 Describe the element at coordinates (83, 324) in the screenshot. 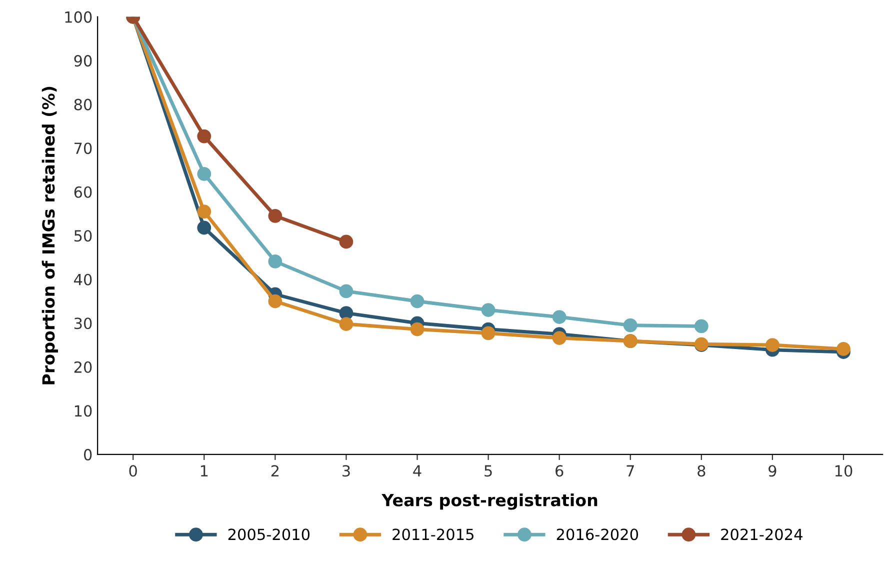

I see `y-tick-label: 30` at that location.